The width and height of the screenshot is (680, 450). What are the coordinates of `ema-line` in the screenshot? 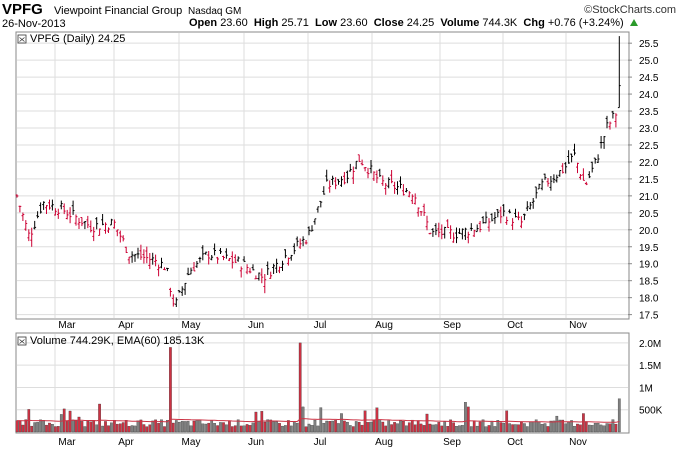 It's located at (318, 420).